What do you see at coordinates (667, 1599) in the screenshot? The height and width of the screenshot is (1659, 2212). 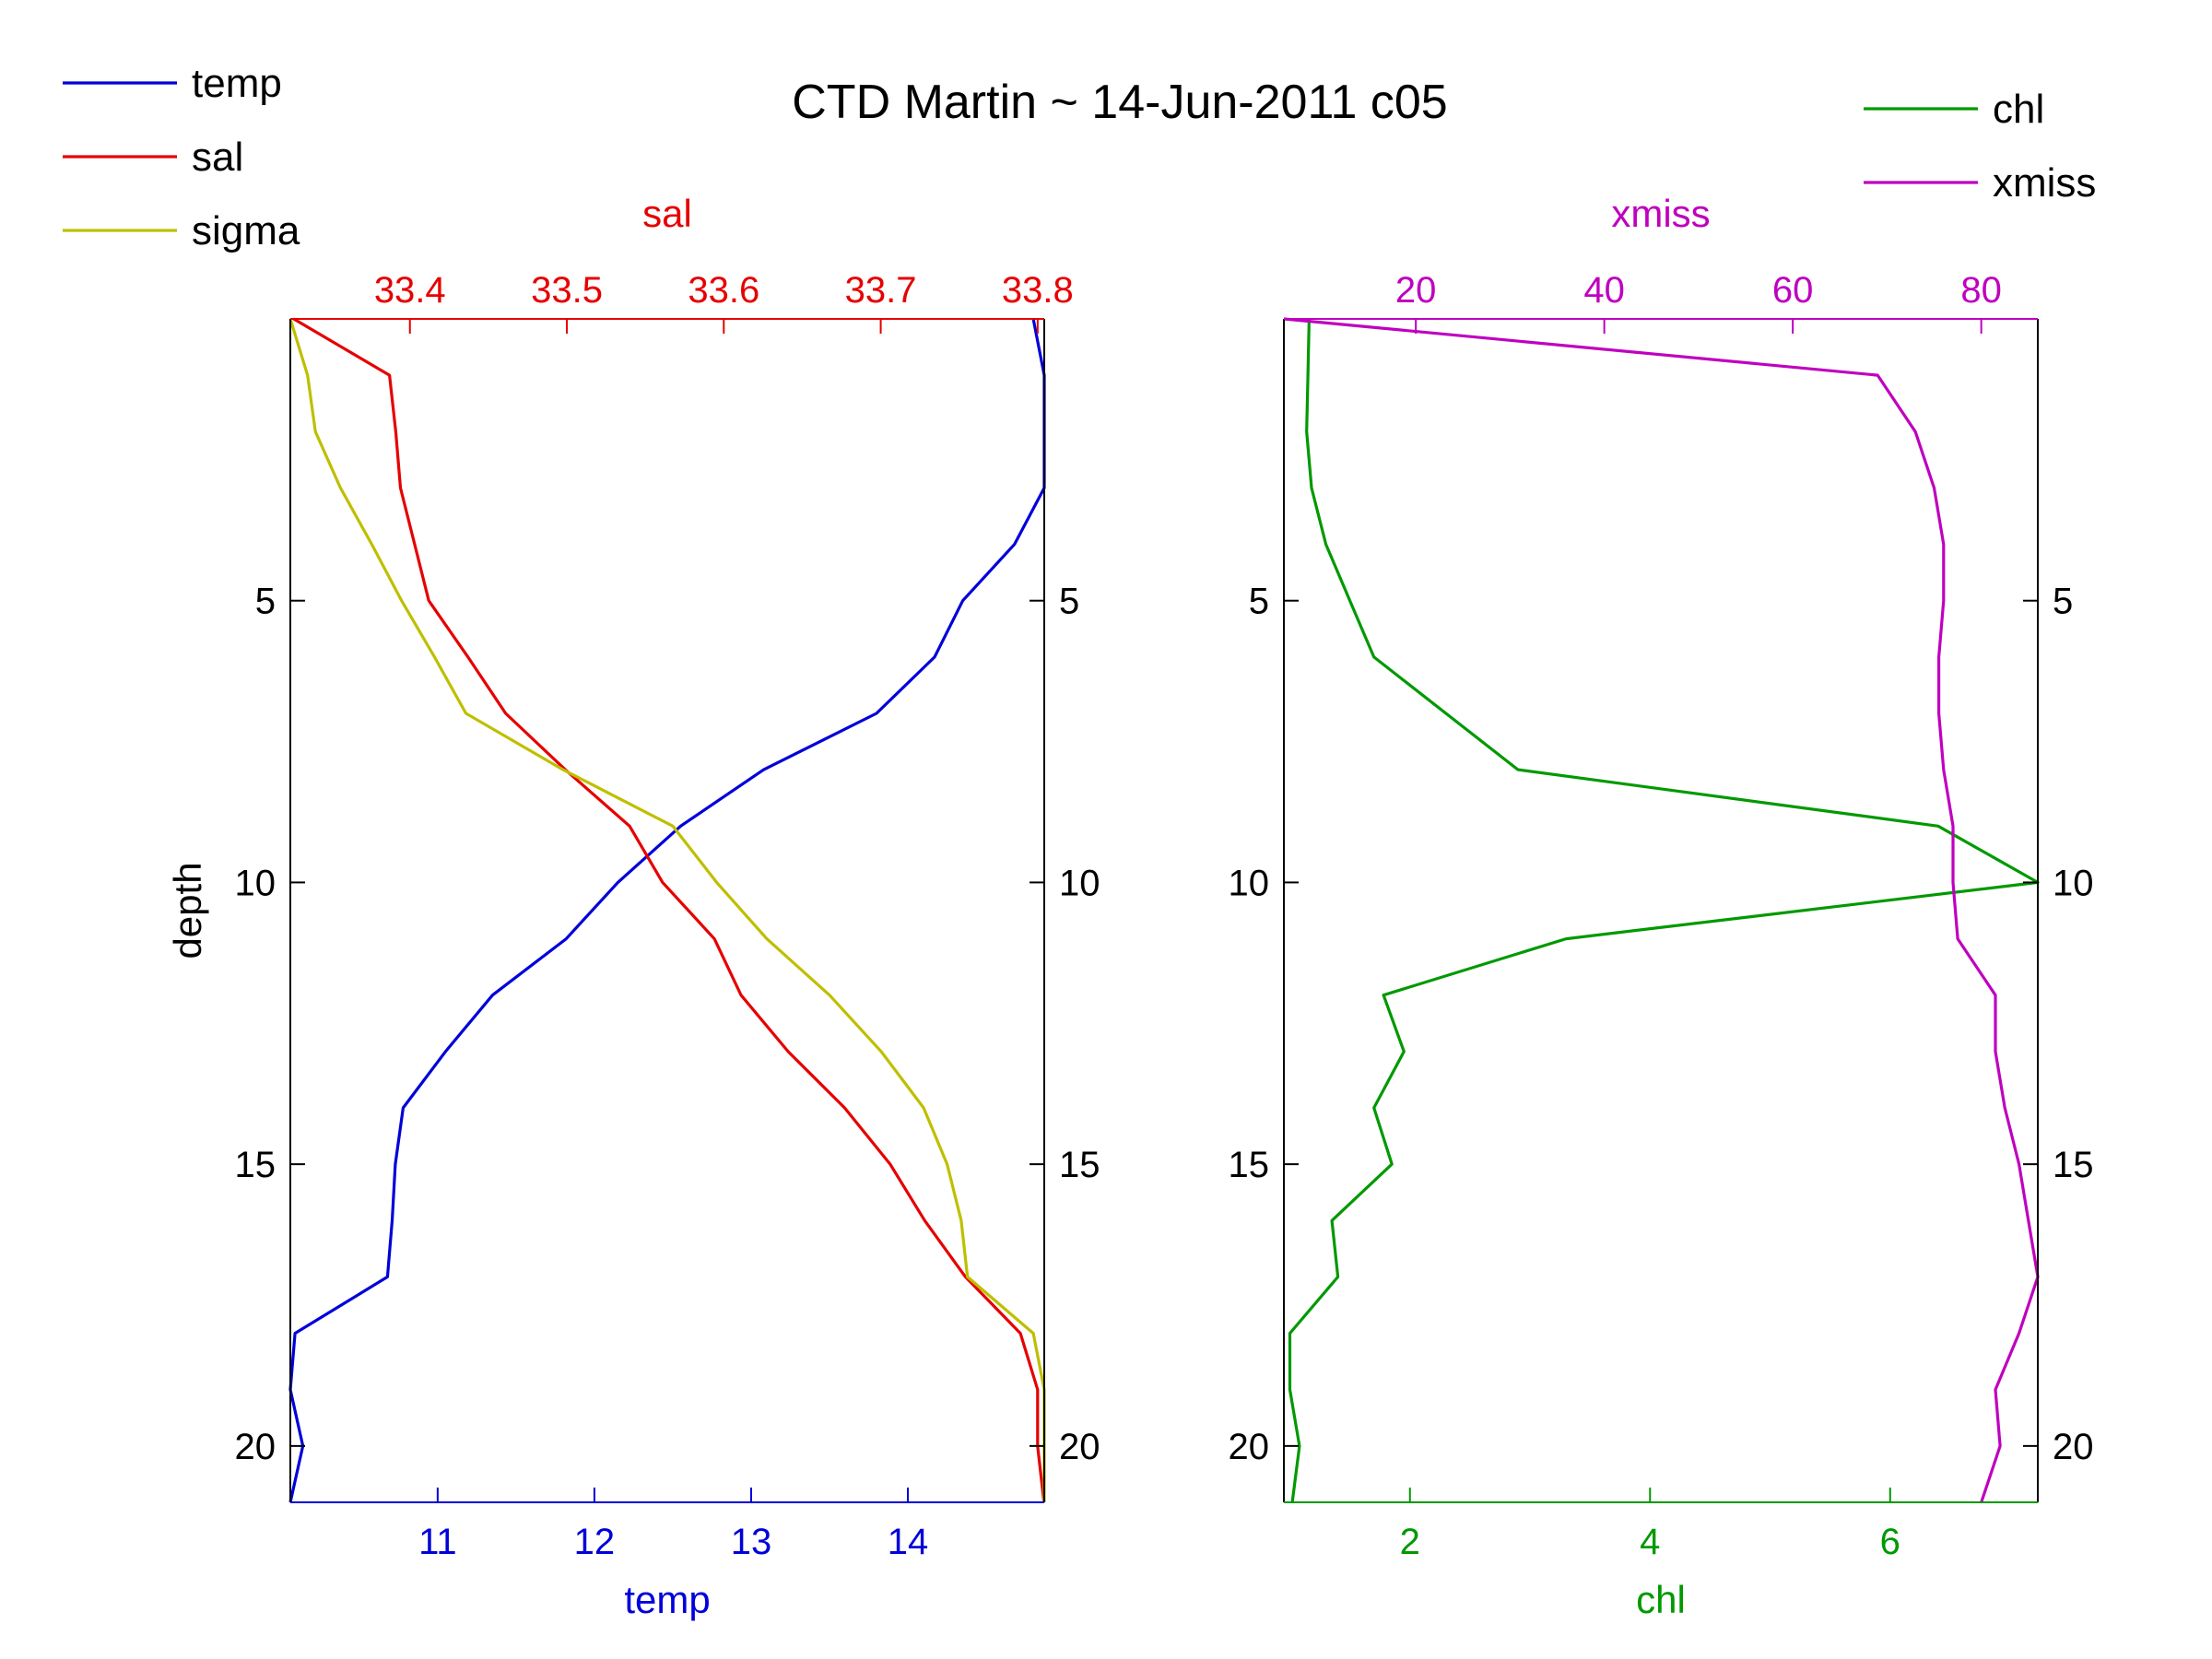 I see `x-bottom-axis-label: temp` at bounding box center [667, 1599].